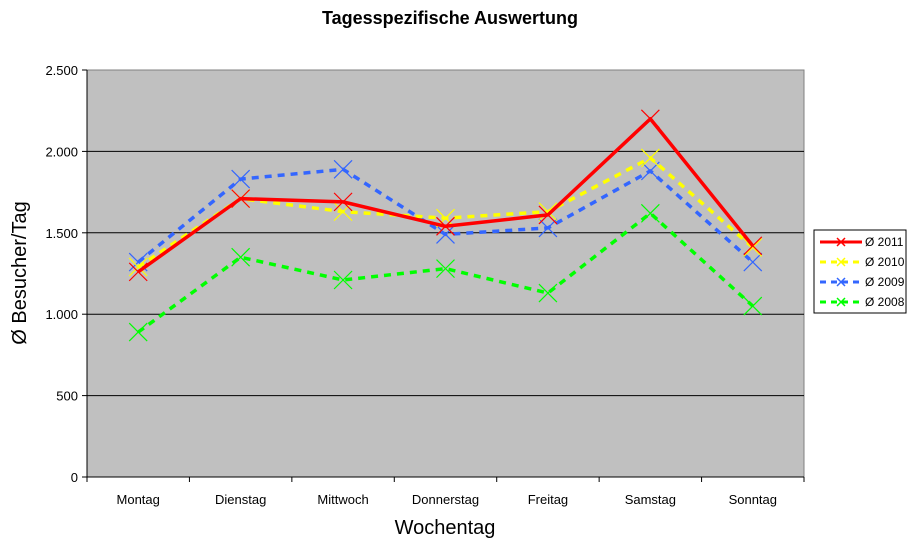 This screenshot has height=555, width=913. What do you see at coordinates (61, 233) in the screenshot?
I see `y-tick-label: 1.500` at bounding box center [61, 233].